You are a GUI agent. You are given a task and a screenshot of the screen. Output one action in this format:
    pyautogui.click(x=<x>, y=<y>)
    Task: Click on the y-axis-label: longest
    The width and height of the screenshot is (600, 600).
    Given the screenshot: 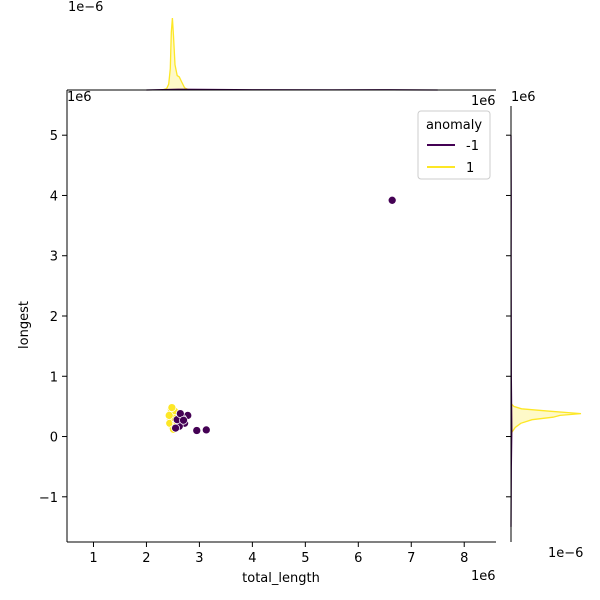 What is the action you would take?
    pyautogui.click(x=24, y=325)
    